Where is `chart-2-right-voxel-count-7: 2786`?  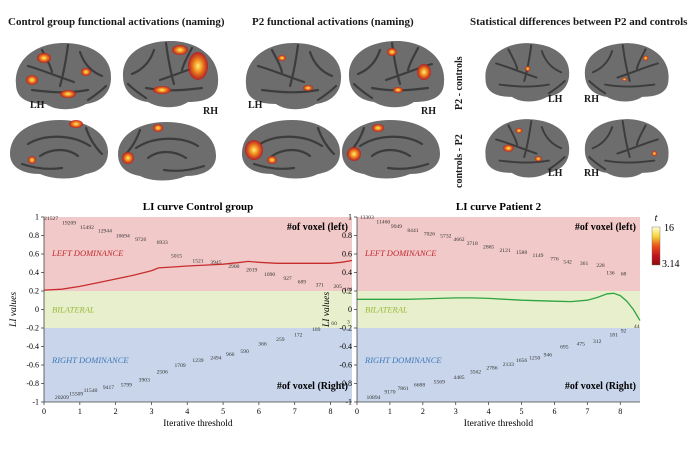
chart-2-right-voxel-count-7: 2786 is located at coordinates (491, 369).